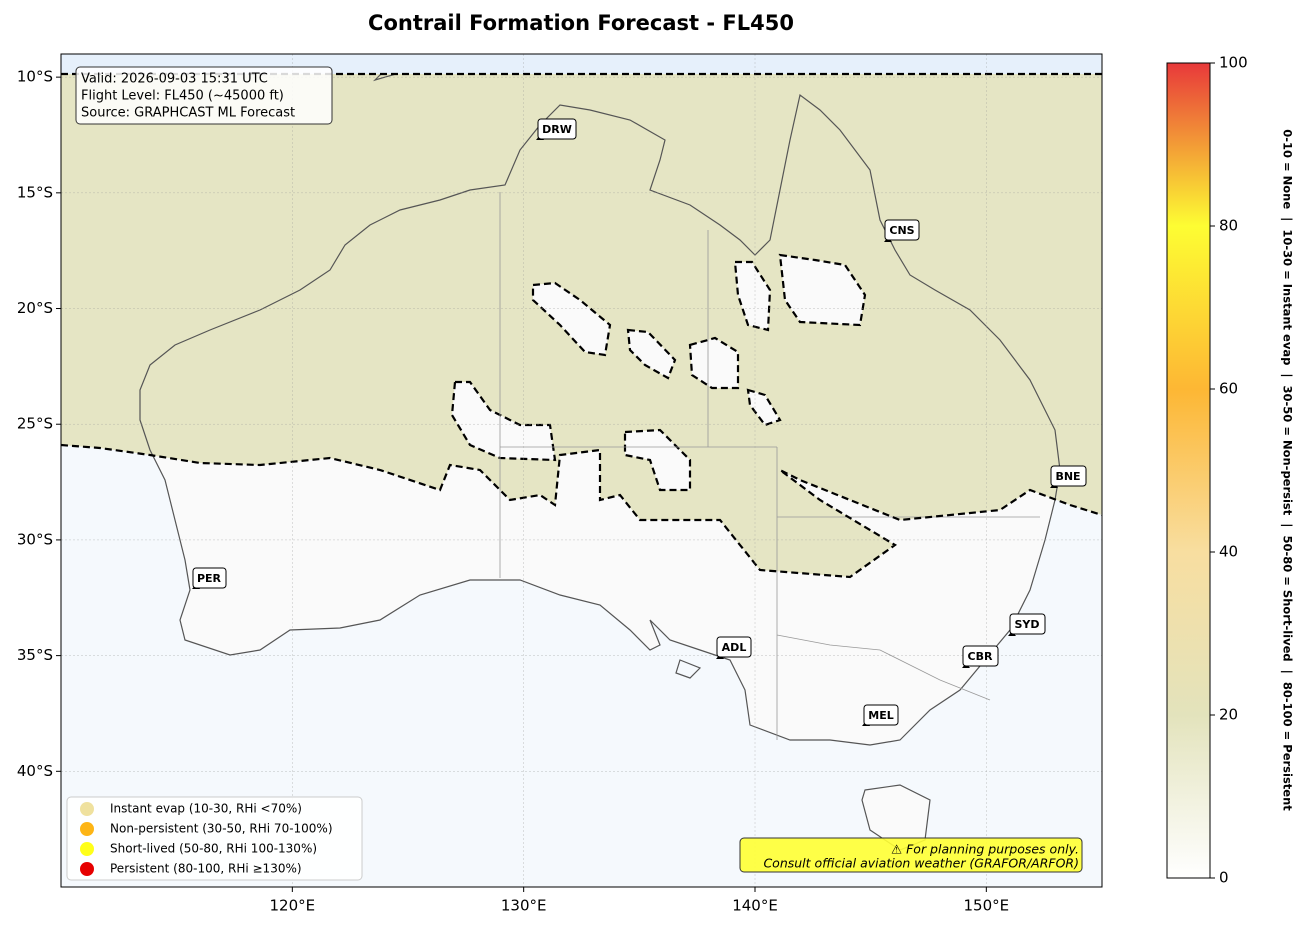 The width and height of the screenshot is (1304, 926). What do you see at coordinates (35, 539) in the screenshot?
I see `y-tick-label: 30°S` at bounding box center [35, 539].